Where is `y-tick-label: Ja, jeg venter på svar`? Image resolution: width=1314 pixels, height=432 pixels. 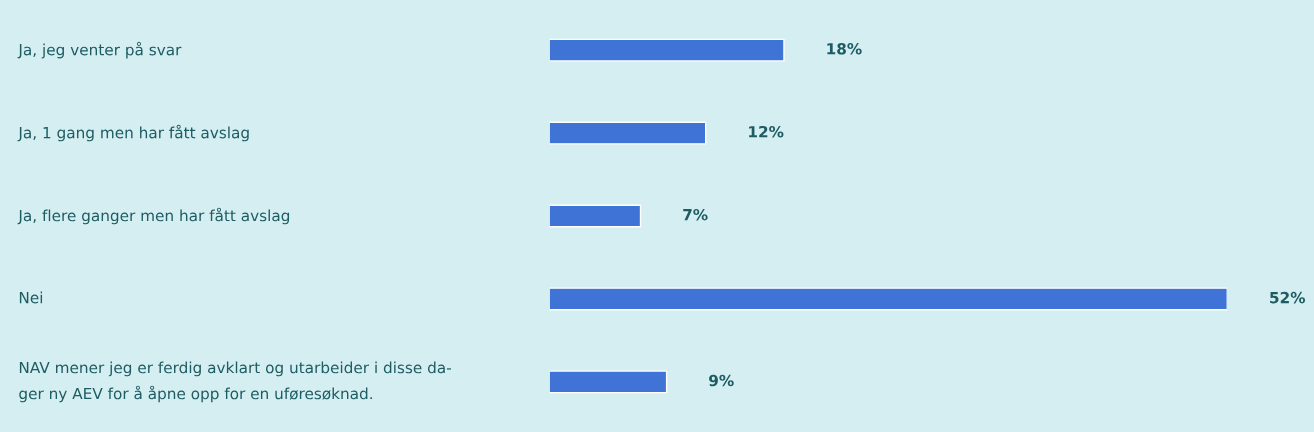 y-tick-label: Ja, jeg venter på svar is located at coordinates (99, 50).